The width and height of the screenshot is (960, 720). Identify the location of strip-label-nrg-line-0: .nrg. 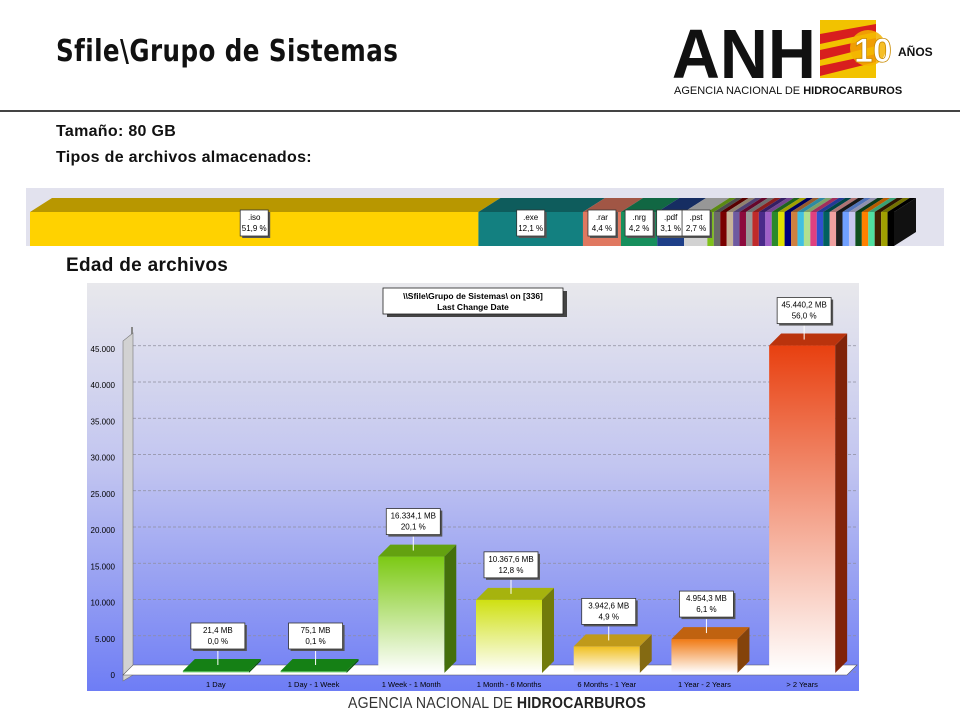
(639, 217).